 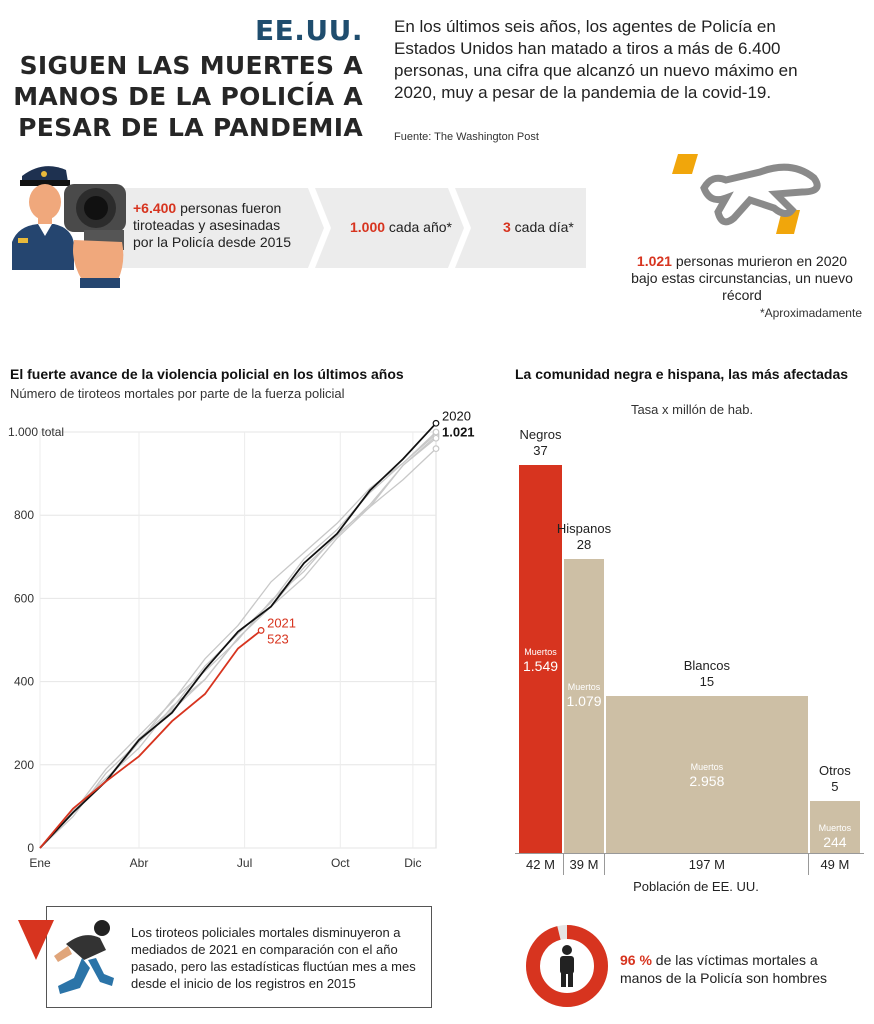 I want to click on bar-deaths-label: Muertos 1.549, so click(x=540, y=660).